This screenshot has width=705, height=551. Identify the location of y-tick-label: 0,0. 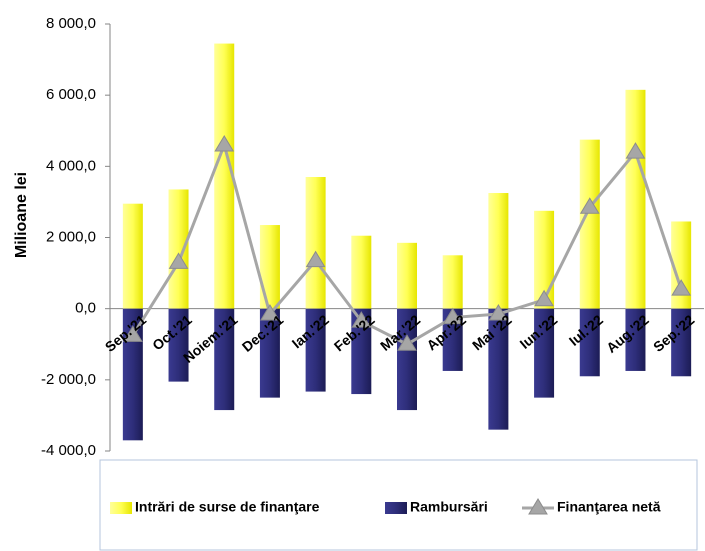
(85, 308).